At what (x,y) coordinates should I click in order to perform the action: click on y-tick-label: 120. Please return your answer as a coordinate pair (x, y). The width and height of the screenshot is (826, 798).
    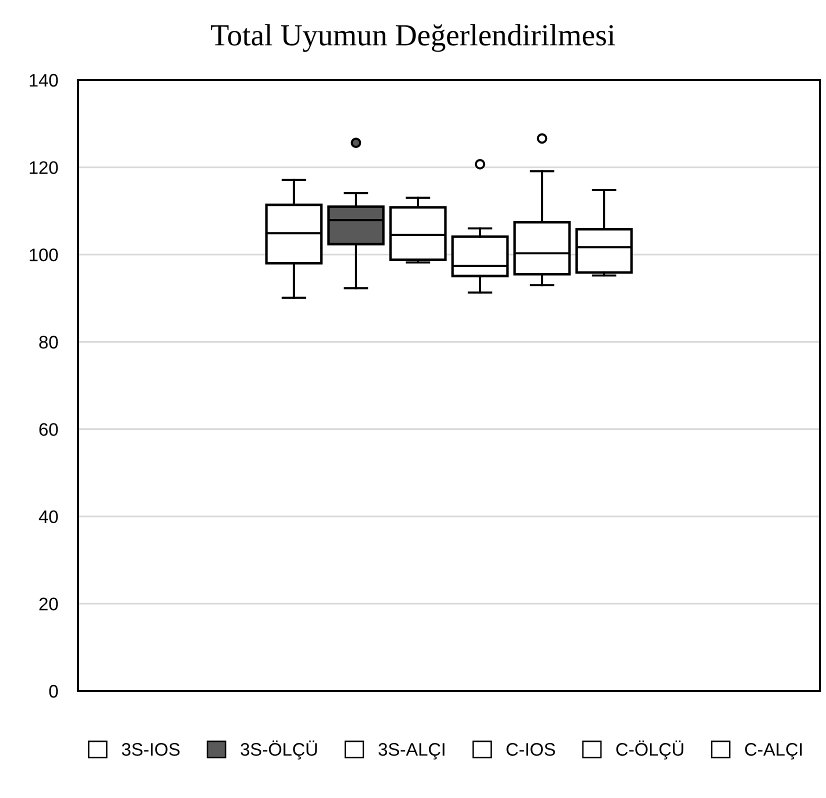
    Looking at the image, I should click on (44, 167).